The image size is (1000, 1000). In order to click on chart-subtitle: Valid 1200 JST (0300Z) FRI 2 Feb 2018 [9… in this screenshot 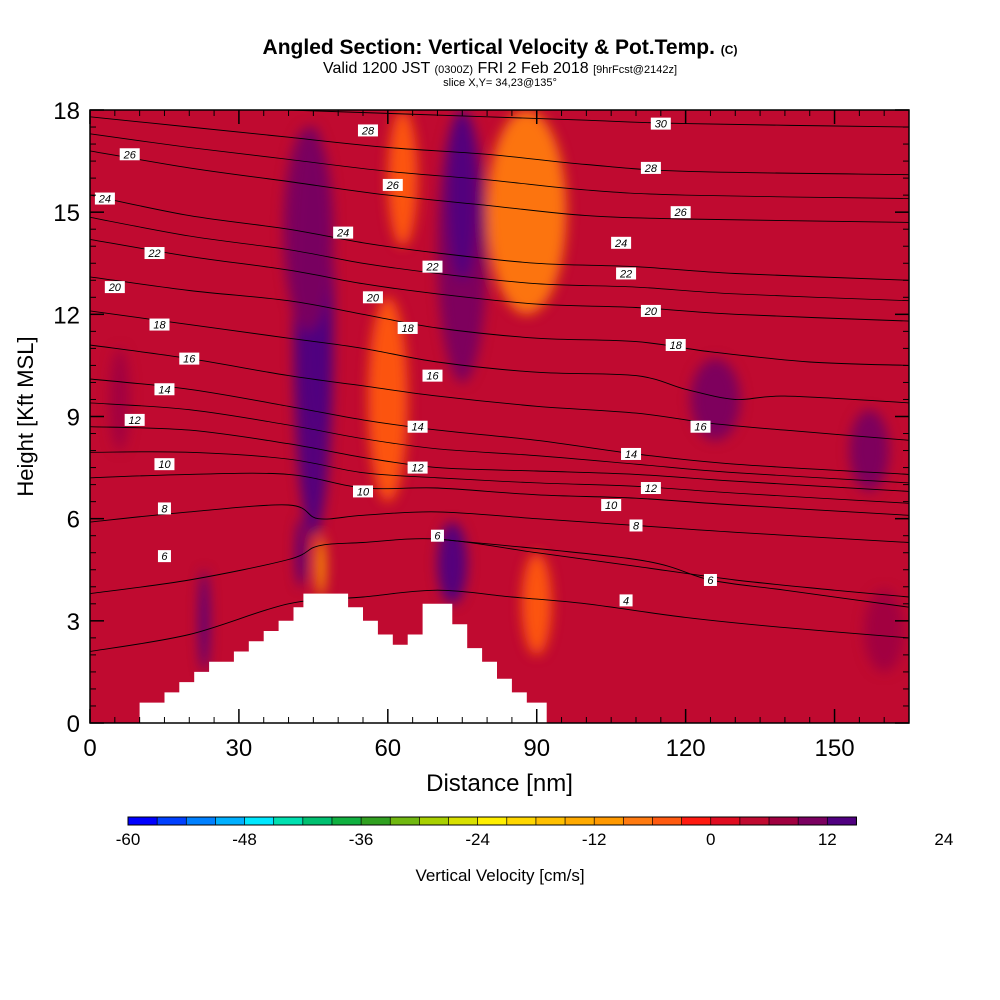, I will do `click(500, 69)`.